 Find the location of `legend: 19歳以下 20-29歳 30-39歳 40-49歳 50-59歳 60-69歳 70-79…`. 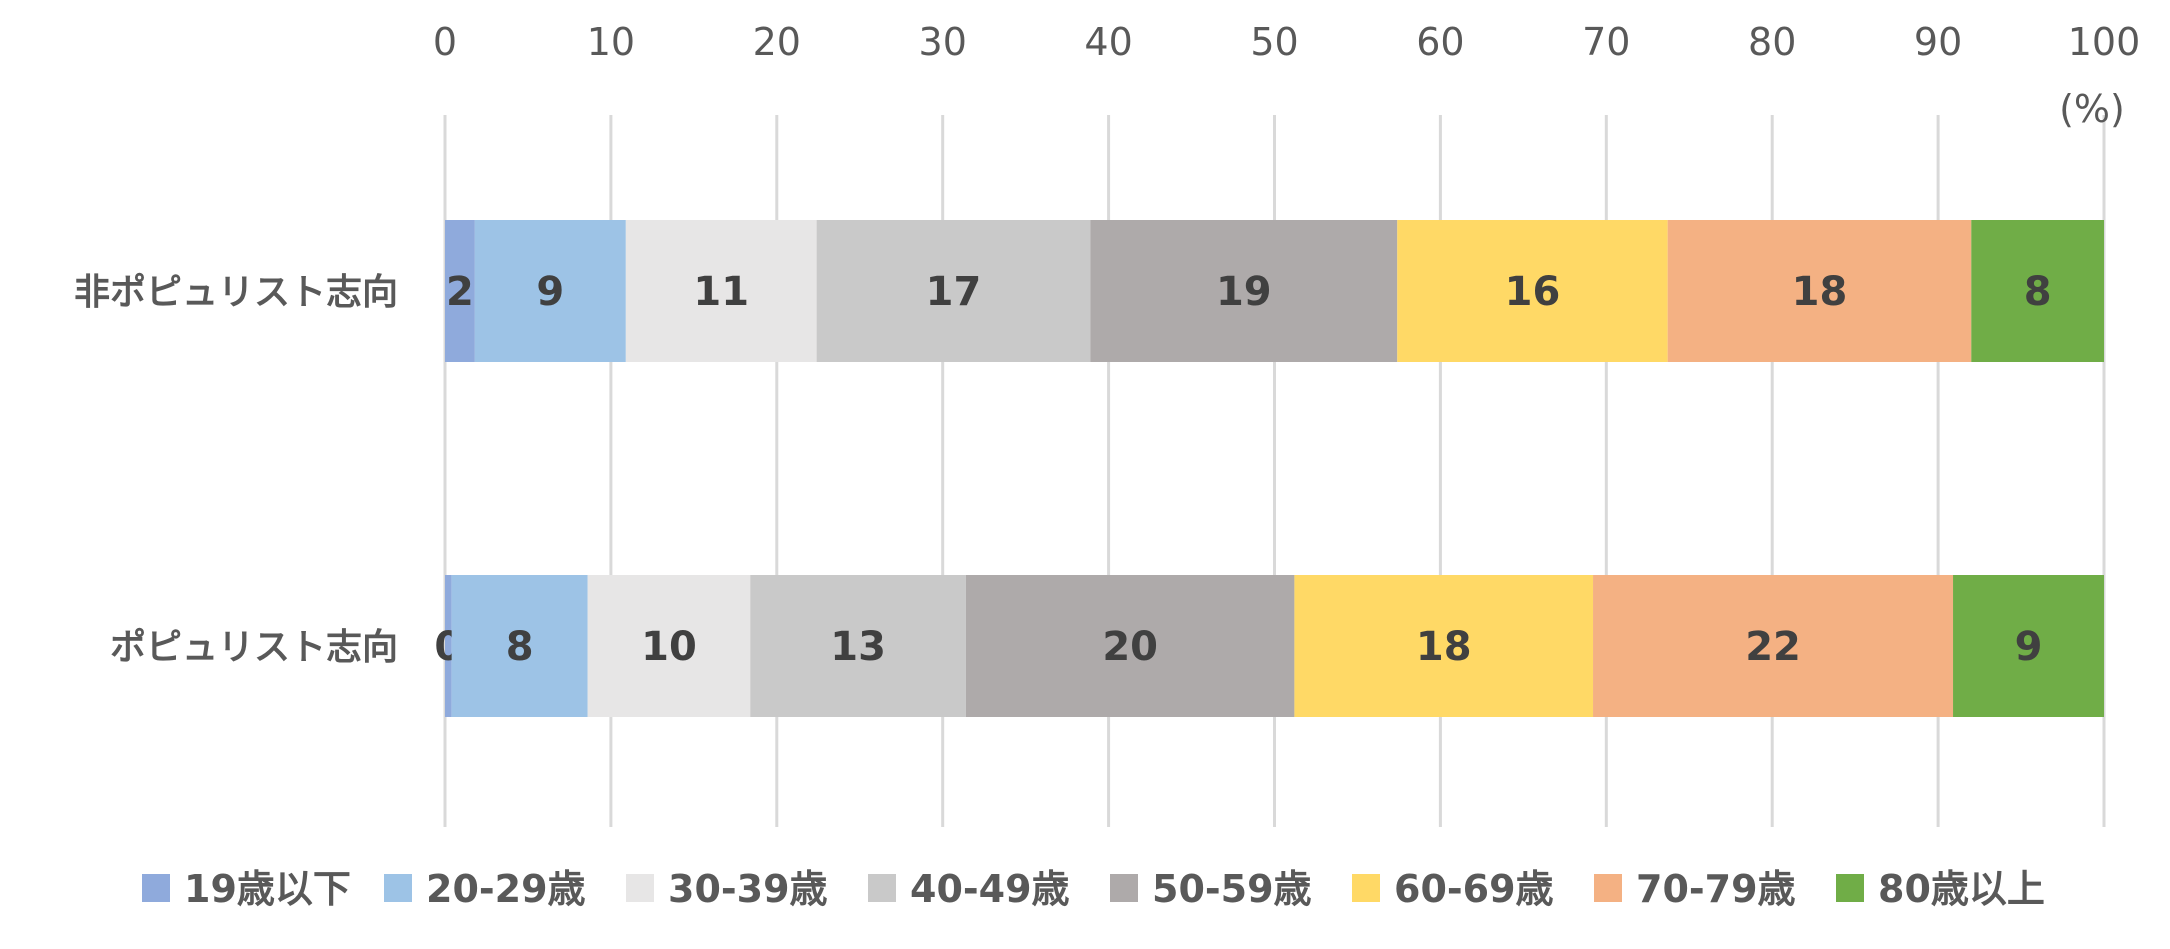

legend: 19歳以下 20-29歳 30-39歳 40-49歳 50-59歳 60-69歳 70-79… is located at coordinates (1093, 889).